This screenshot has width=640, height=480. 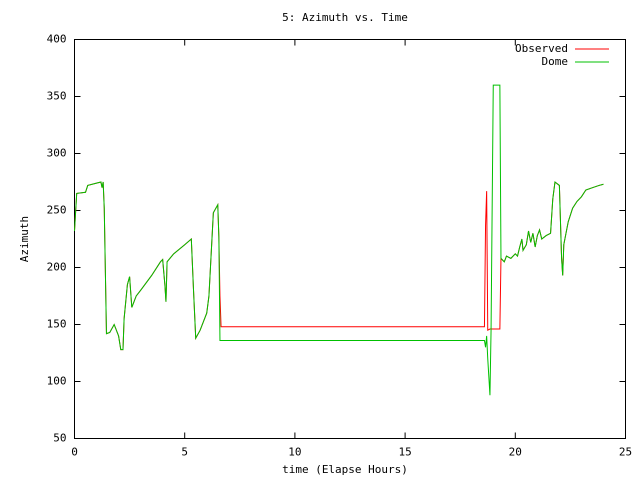 What do you see at coordinates (555, 61) in the screenshot?
I see `legend-label: Dome` at bounding box center [555, 61].